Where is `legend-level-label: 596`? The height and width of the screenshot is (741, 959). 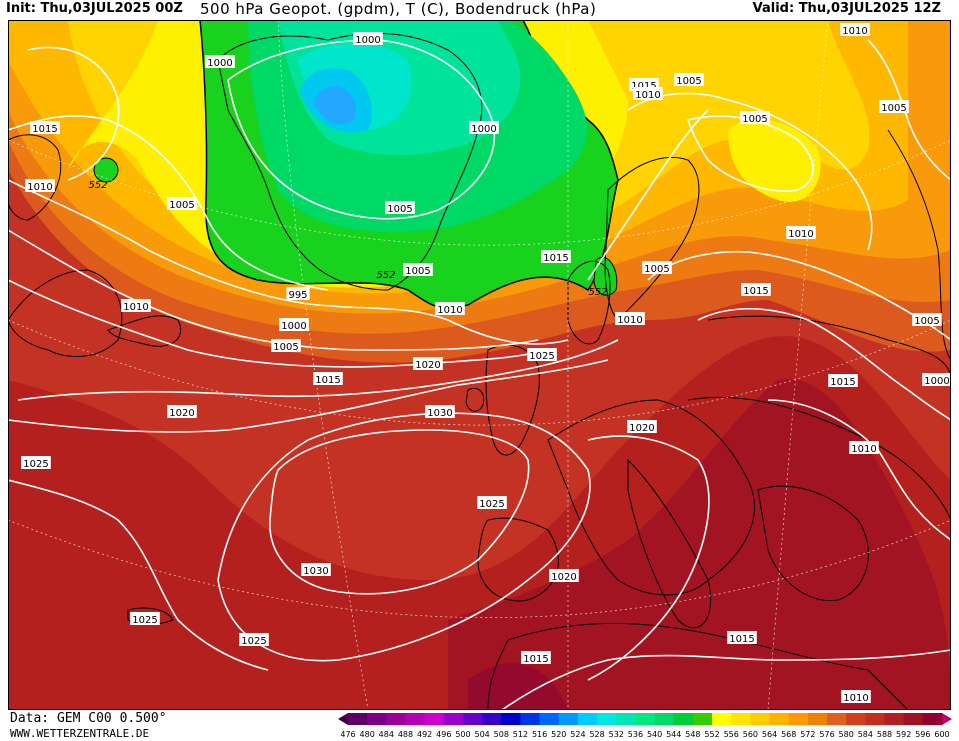
legend-level-label: 596 is located at coordinates (922, 734).